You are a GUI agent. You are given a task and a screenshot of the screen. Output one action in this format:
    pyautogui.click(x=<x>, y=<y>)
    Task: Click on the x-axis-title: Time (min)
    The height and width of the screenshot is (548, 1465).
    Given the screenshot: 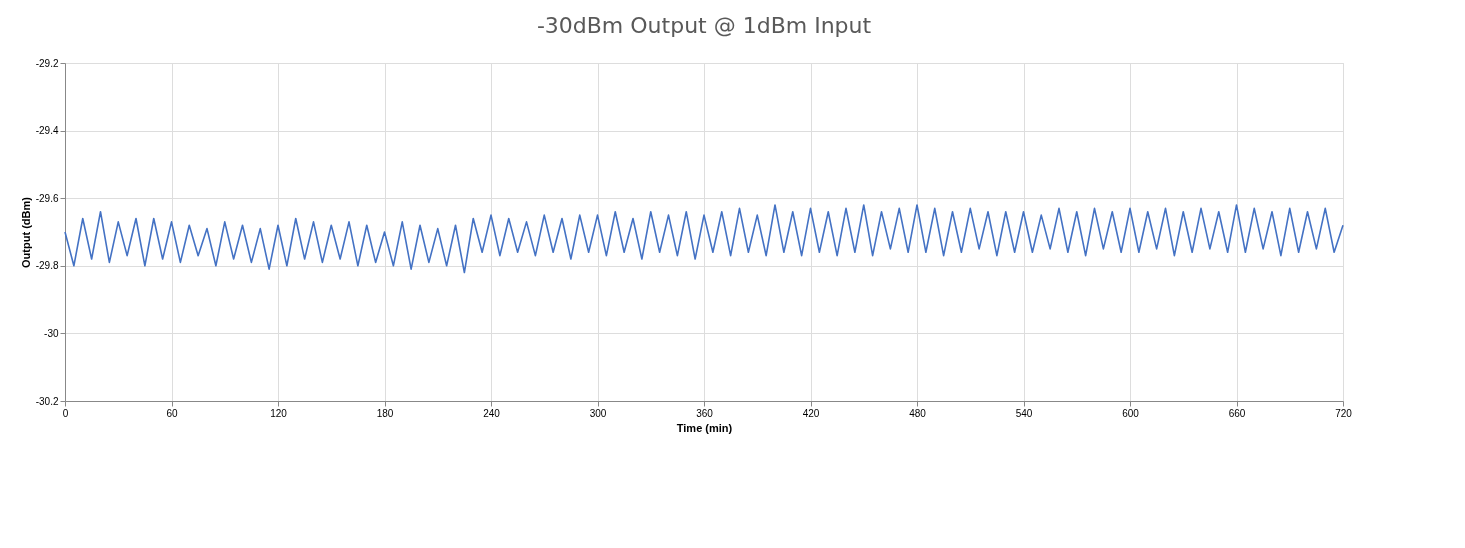 What is the action you would take?
    pyautogui.click(x=704, y=427)
    